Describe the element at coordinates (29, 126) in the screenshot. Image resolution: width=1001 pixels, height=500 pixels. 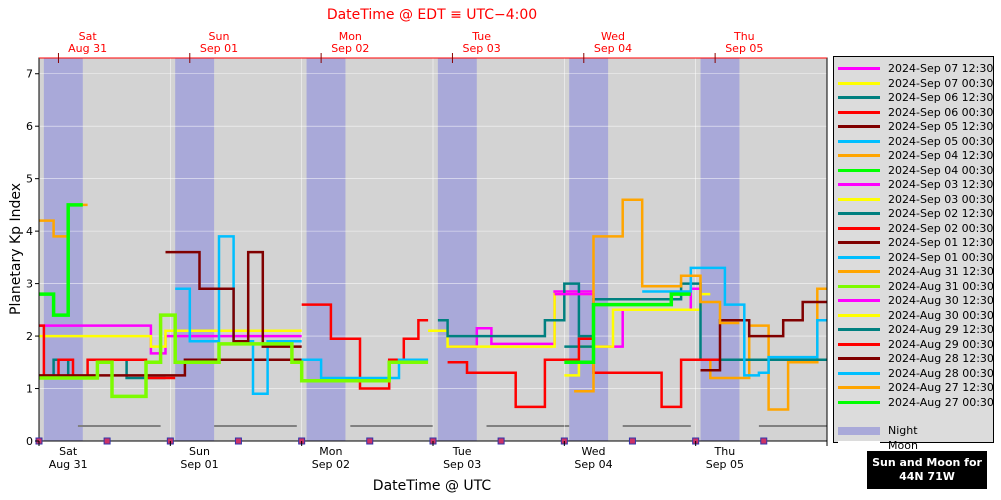
I see `y-tick-label: 6` at that location.